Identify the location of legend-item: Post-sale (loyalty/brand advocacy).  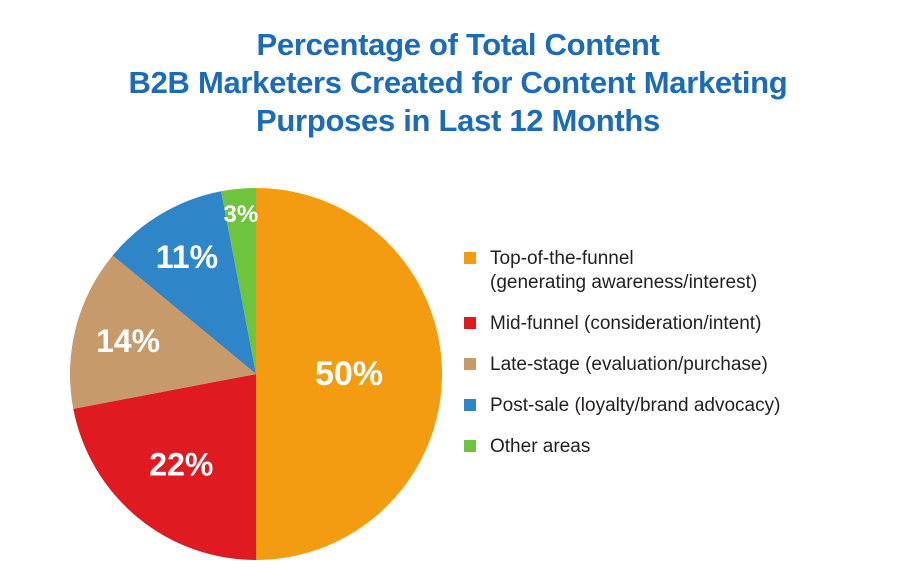
(622, 406).